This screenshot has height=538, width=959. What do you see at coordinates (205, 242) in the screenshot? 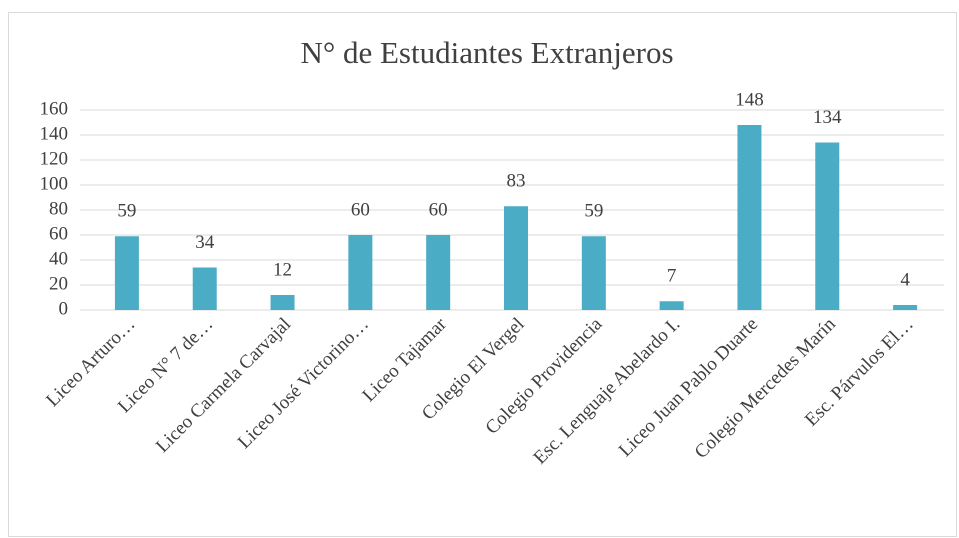
I see `data-label: 34` at bounding box center [205, 242].